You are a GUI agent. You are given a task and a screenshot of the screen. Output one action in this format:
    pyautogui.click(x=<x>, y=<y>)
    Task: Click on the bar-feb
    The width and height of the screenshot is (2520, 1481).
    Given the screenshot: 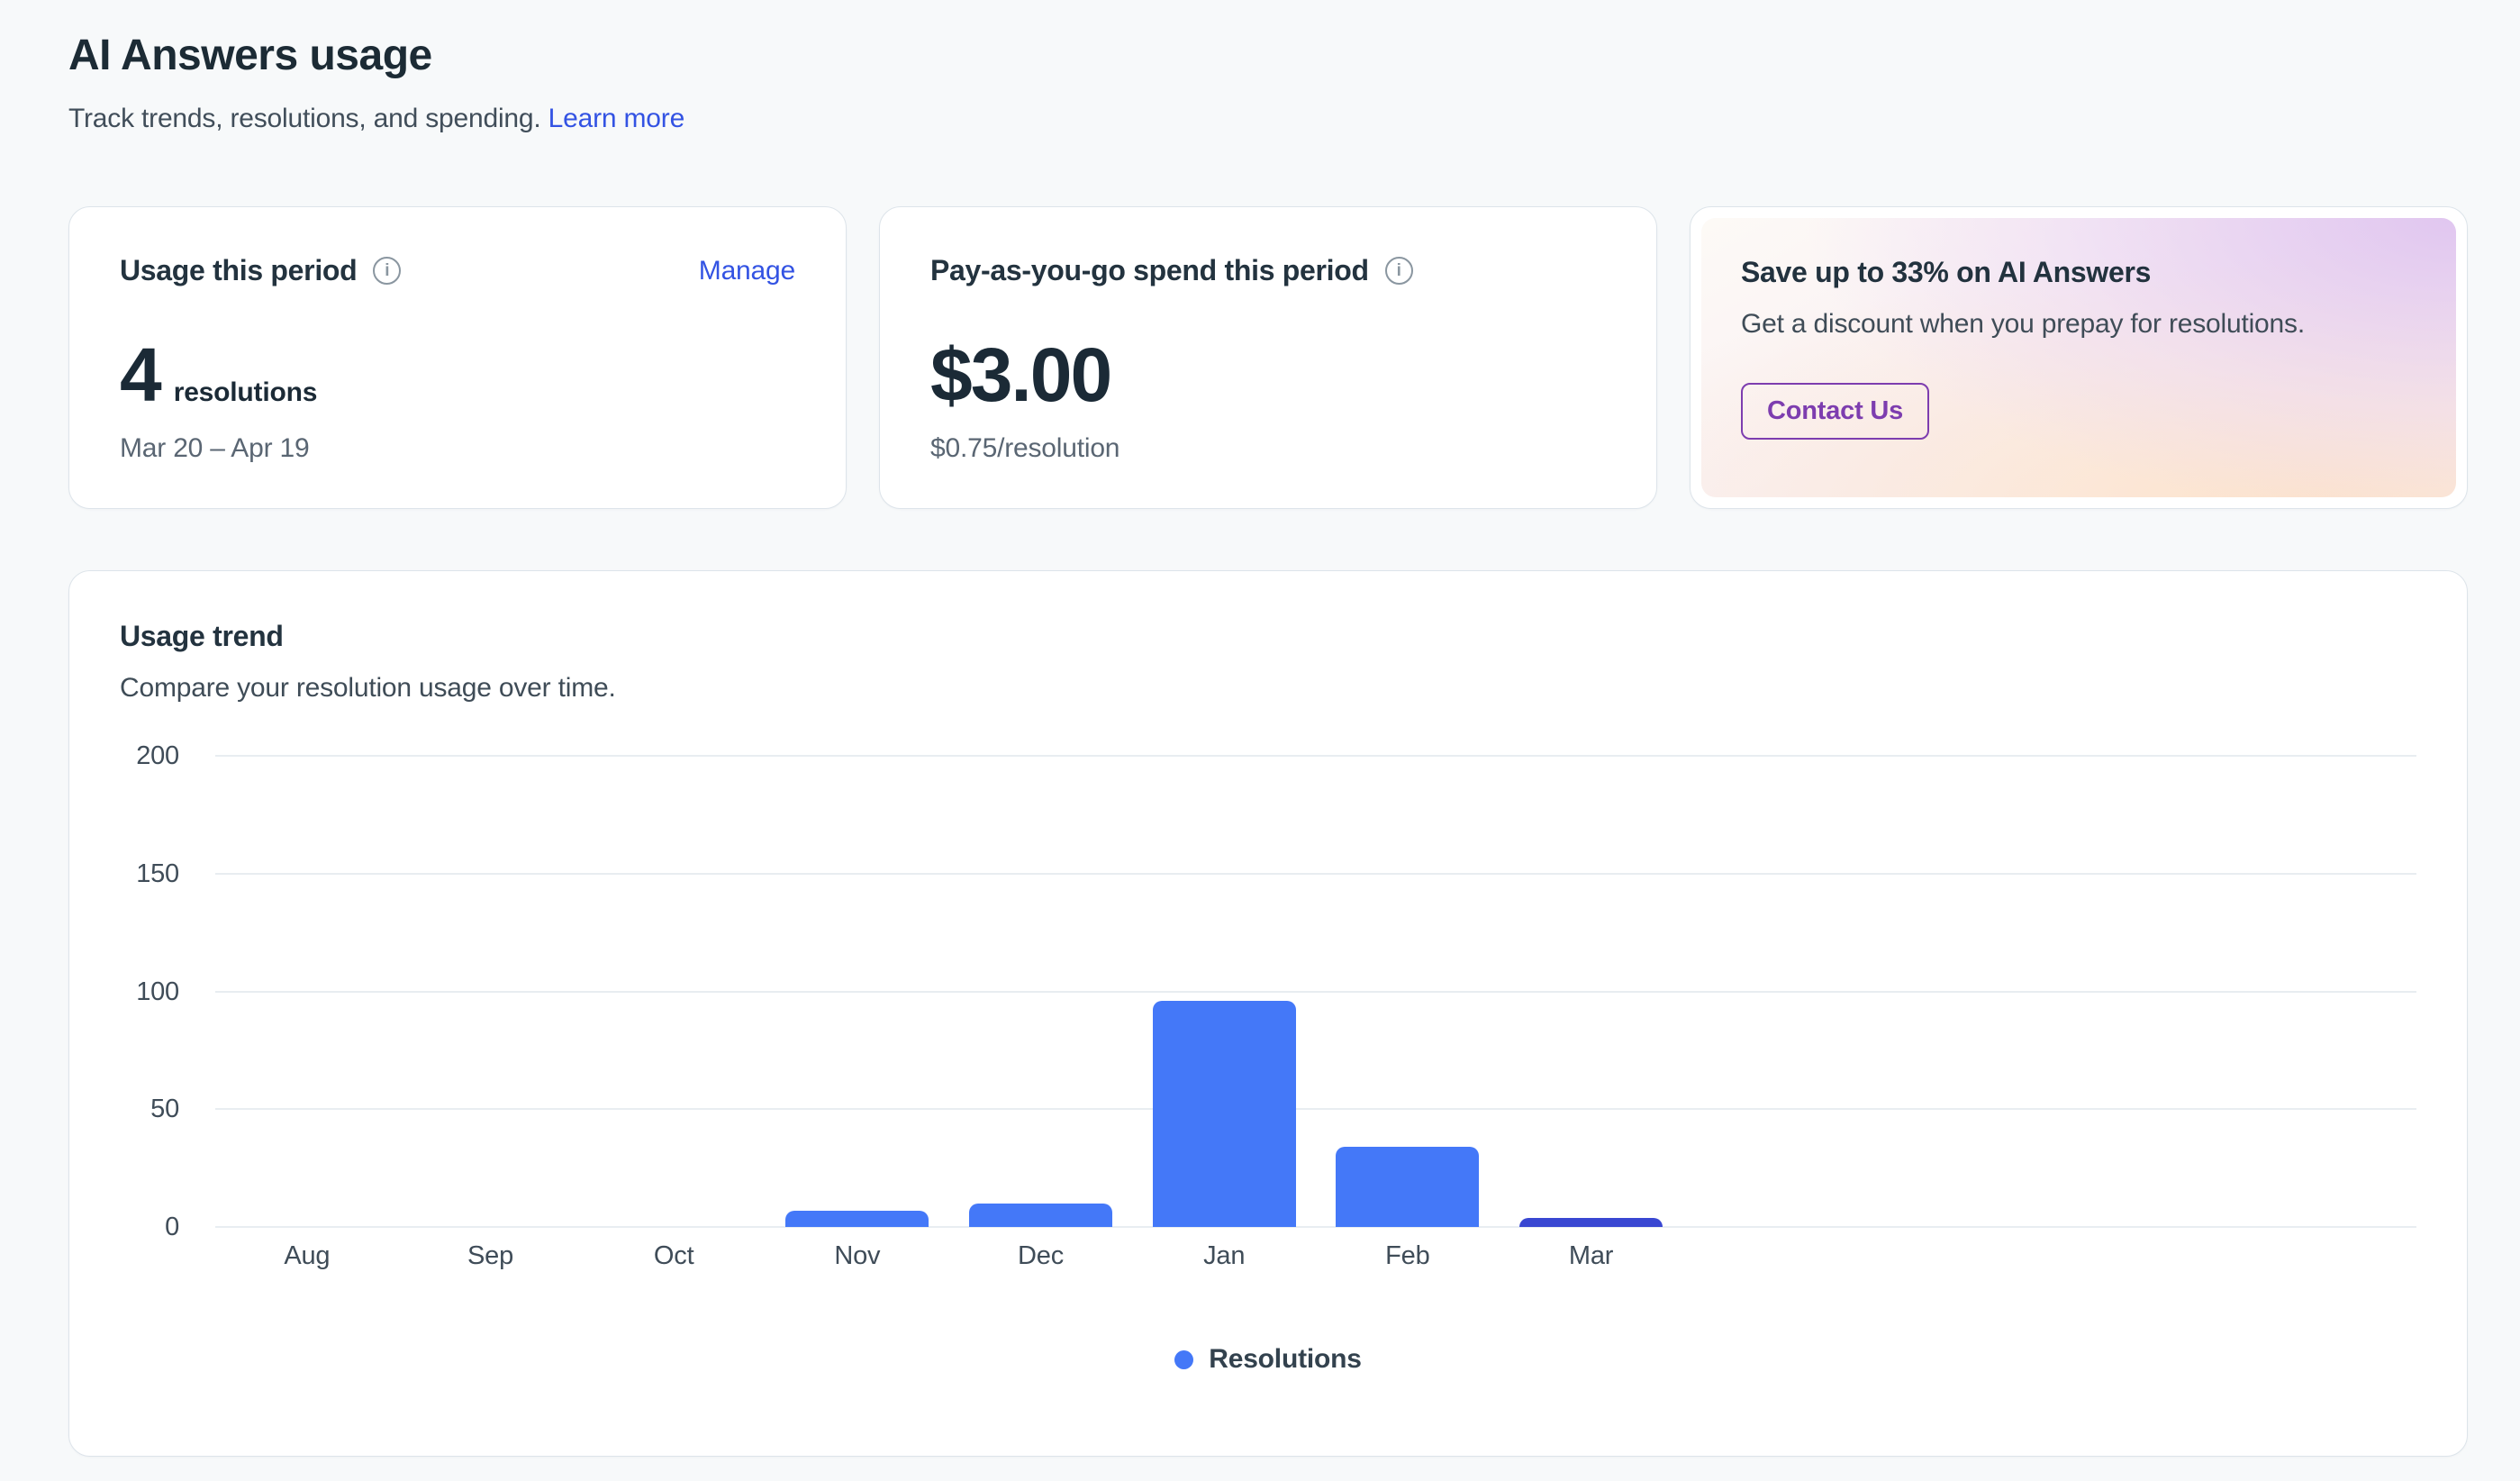 What is the action you would take?
    pyautogui.click(x=1408, y=1187)
    